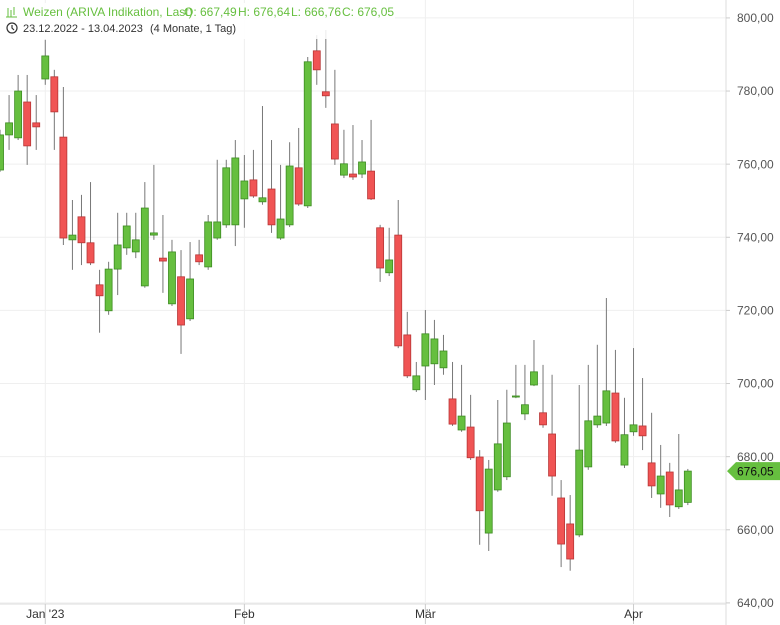  What do you see at coordinates (210, 12) in the screenshot?
I see `ohlc-open: O: 667,49` at bounding box center [210, 12].